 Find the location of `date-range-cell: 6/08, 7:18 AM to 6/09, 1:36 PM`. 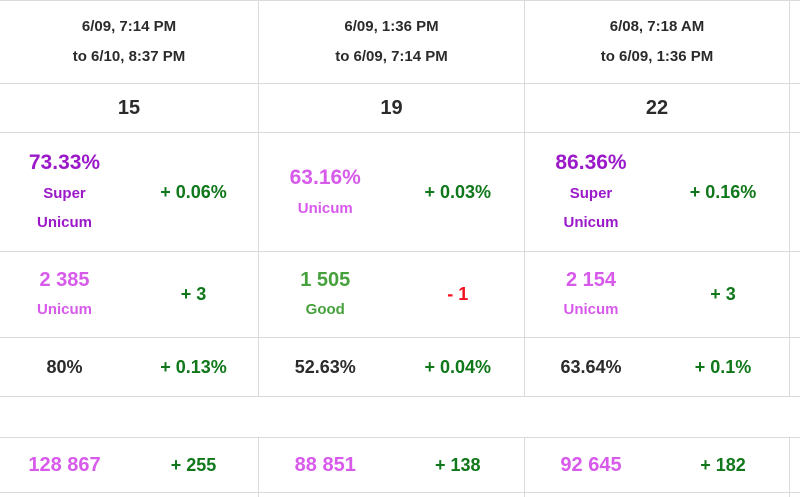

date-range-cell: 6/08, 7:18 AM to 6/09, 1:36 PM is located at coordinates (657, 42).